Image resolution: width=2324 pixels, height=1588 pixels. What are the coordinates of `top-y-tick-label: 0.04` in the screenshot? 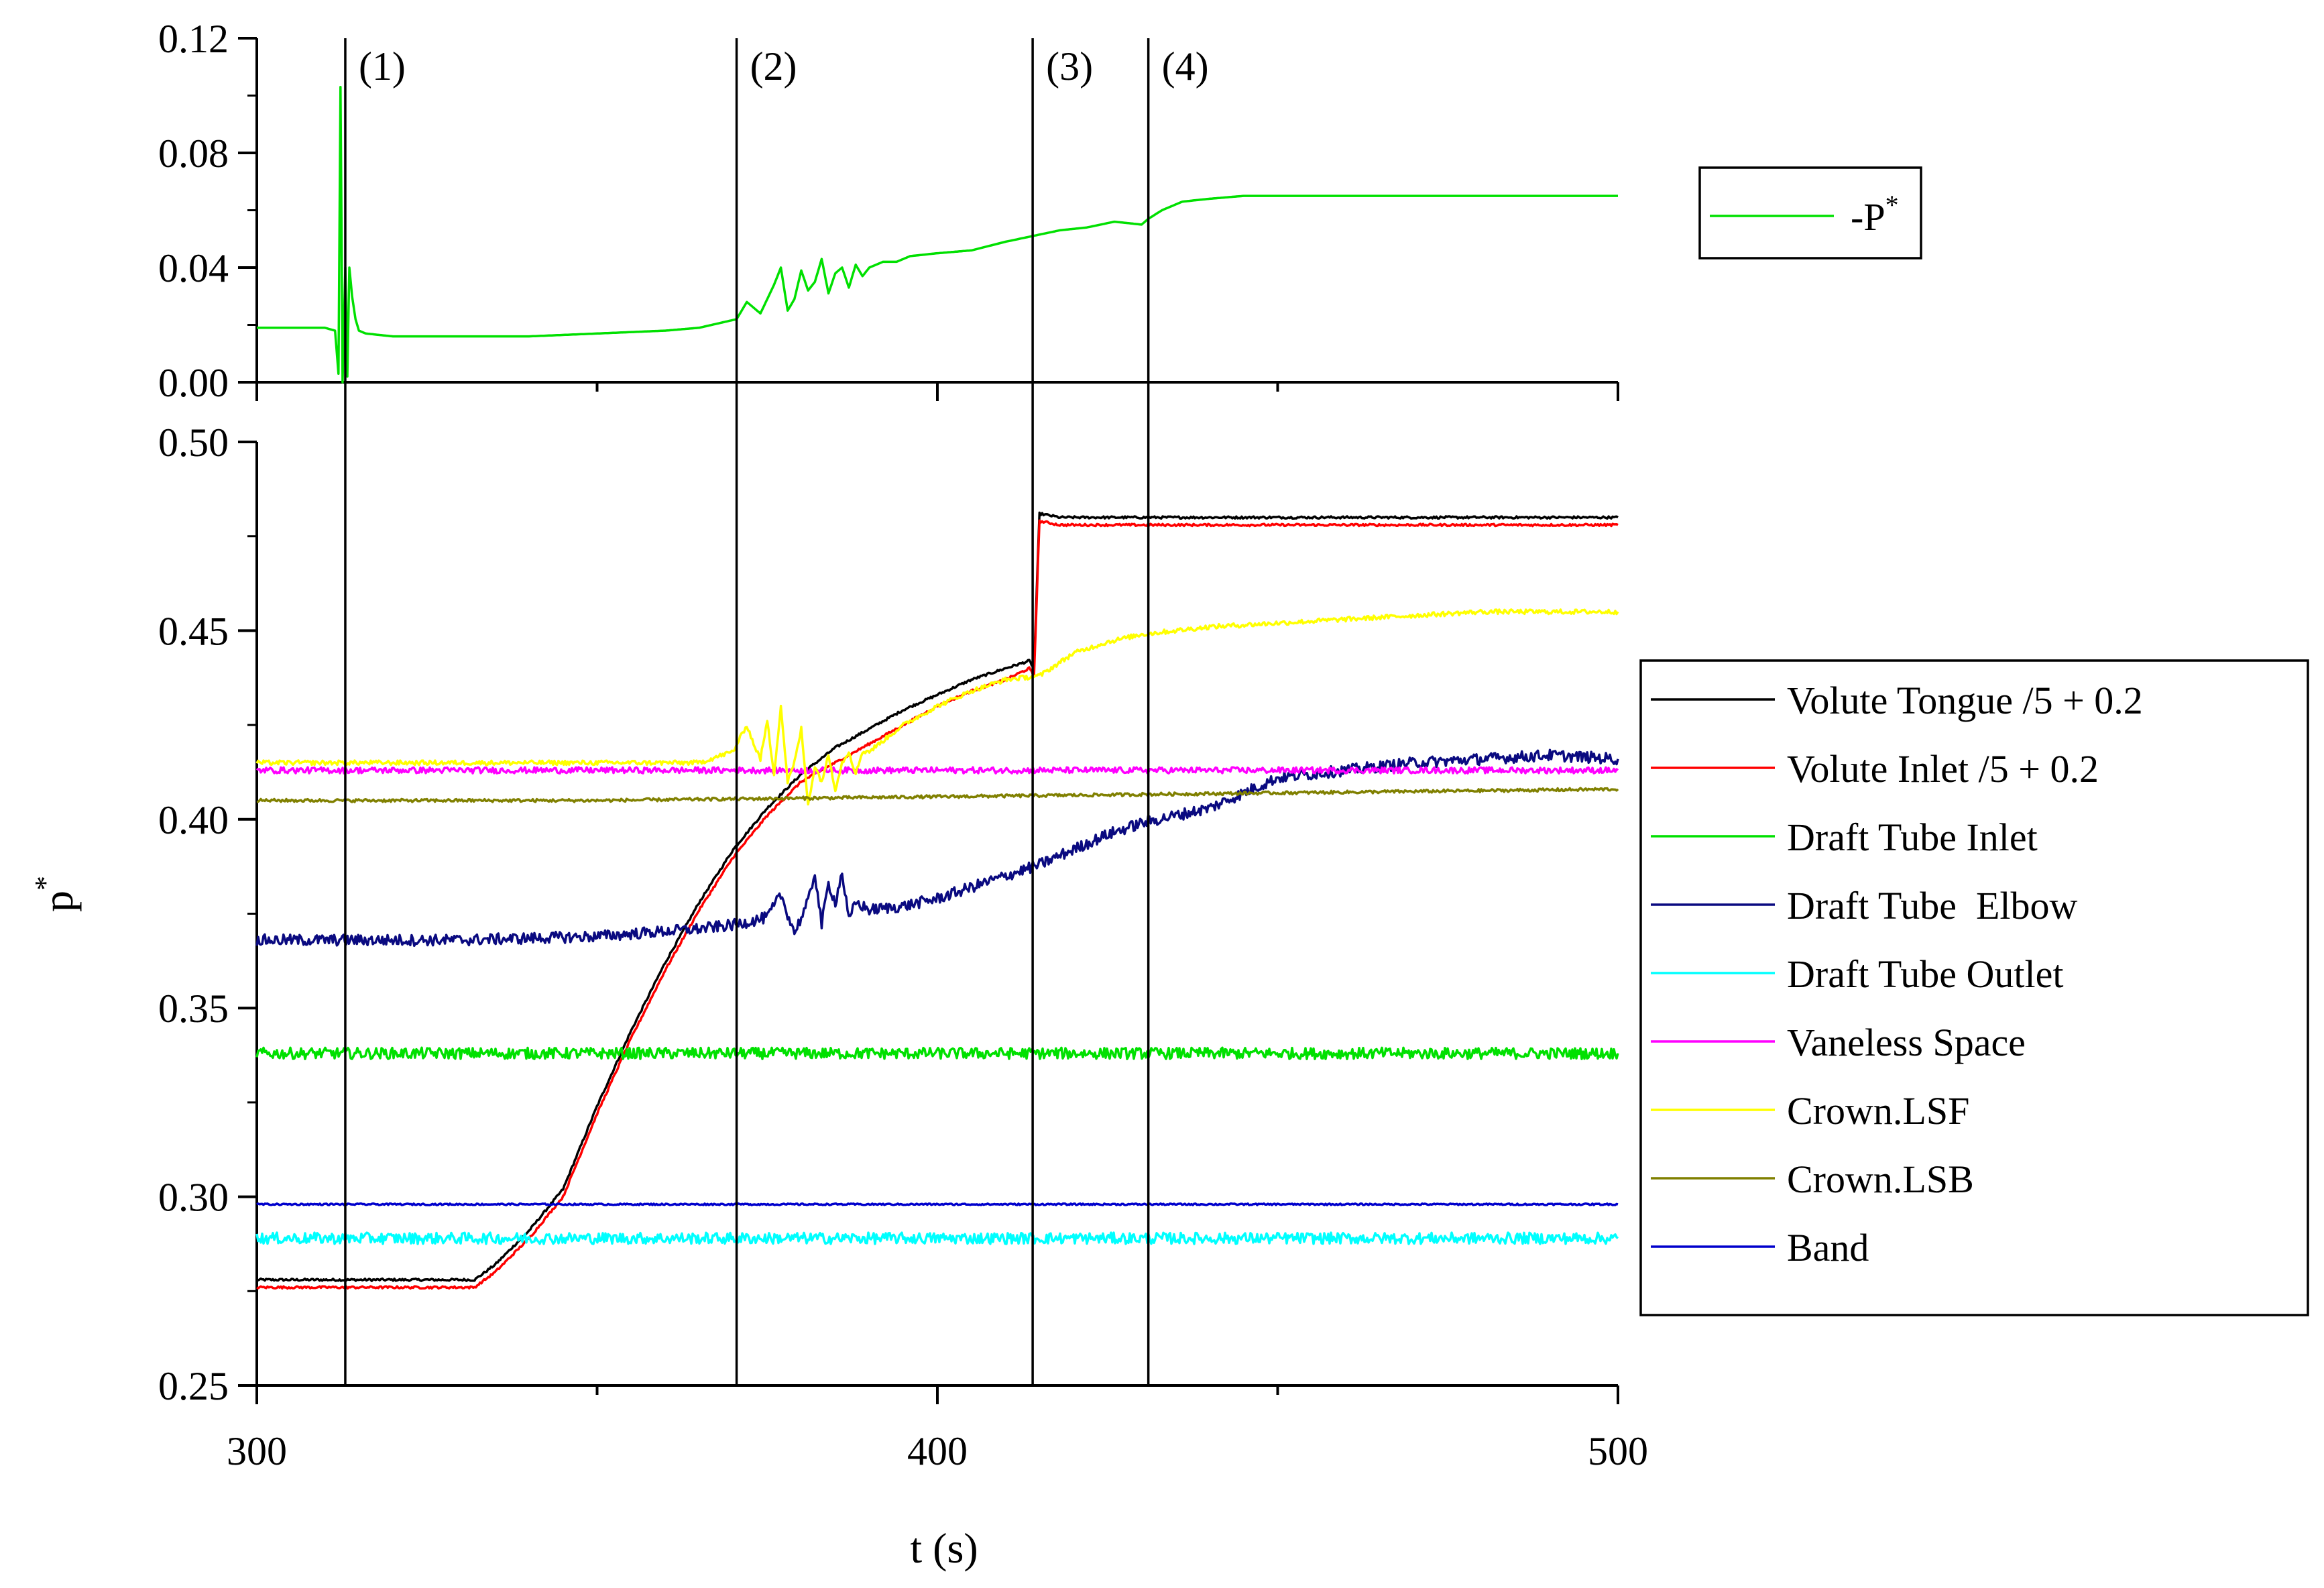 It's located at (193, 268).